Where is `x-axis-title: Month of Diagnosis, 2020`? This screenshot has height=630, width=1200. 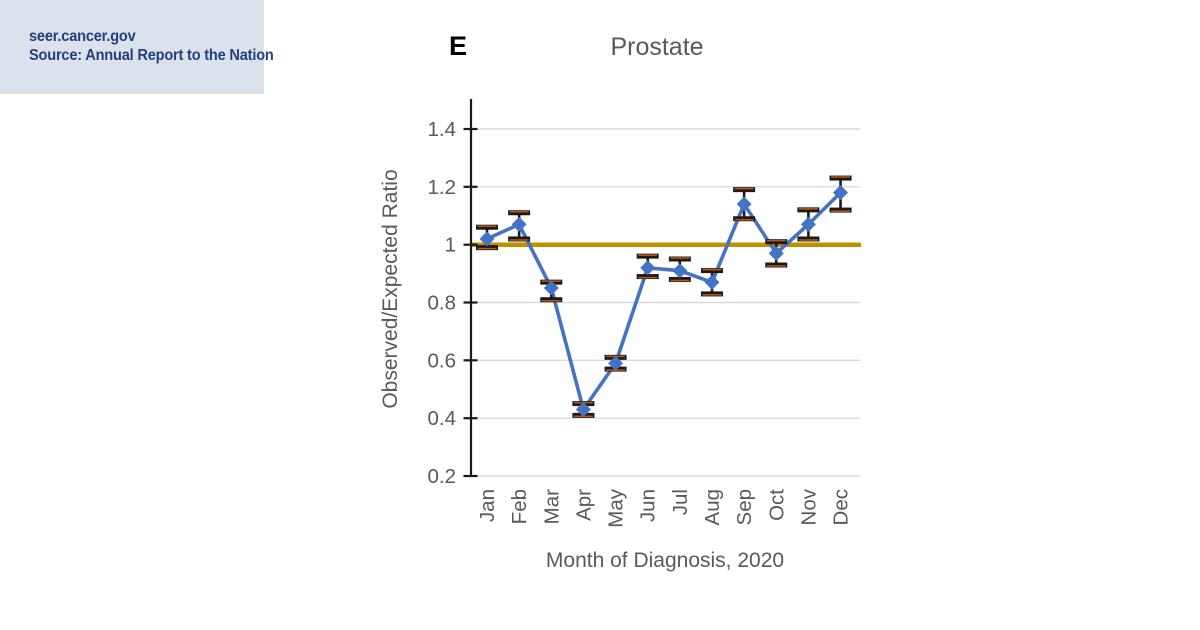 x-axis-title: Month of Diagnosis, 2020 is located at coordinates (665, 560).